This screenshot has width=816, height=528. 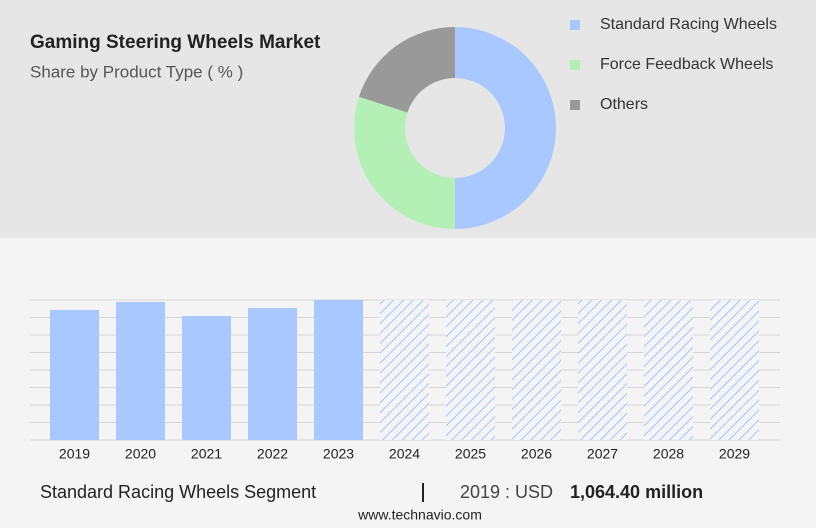 I want to click on x-tick-label: 2025, so click(x=470, y=454).